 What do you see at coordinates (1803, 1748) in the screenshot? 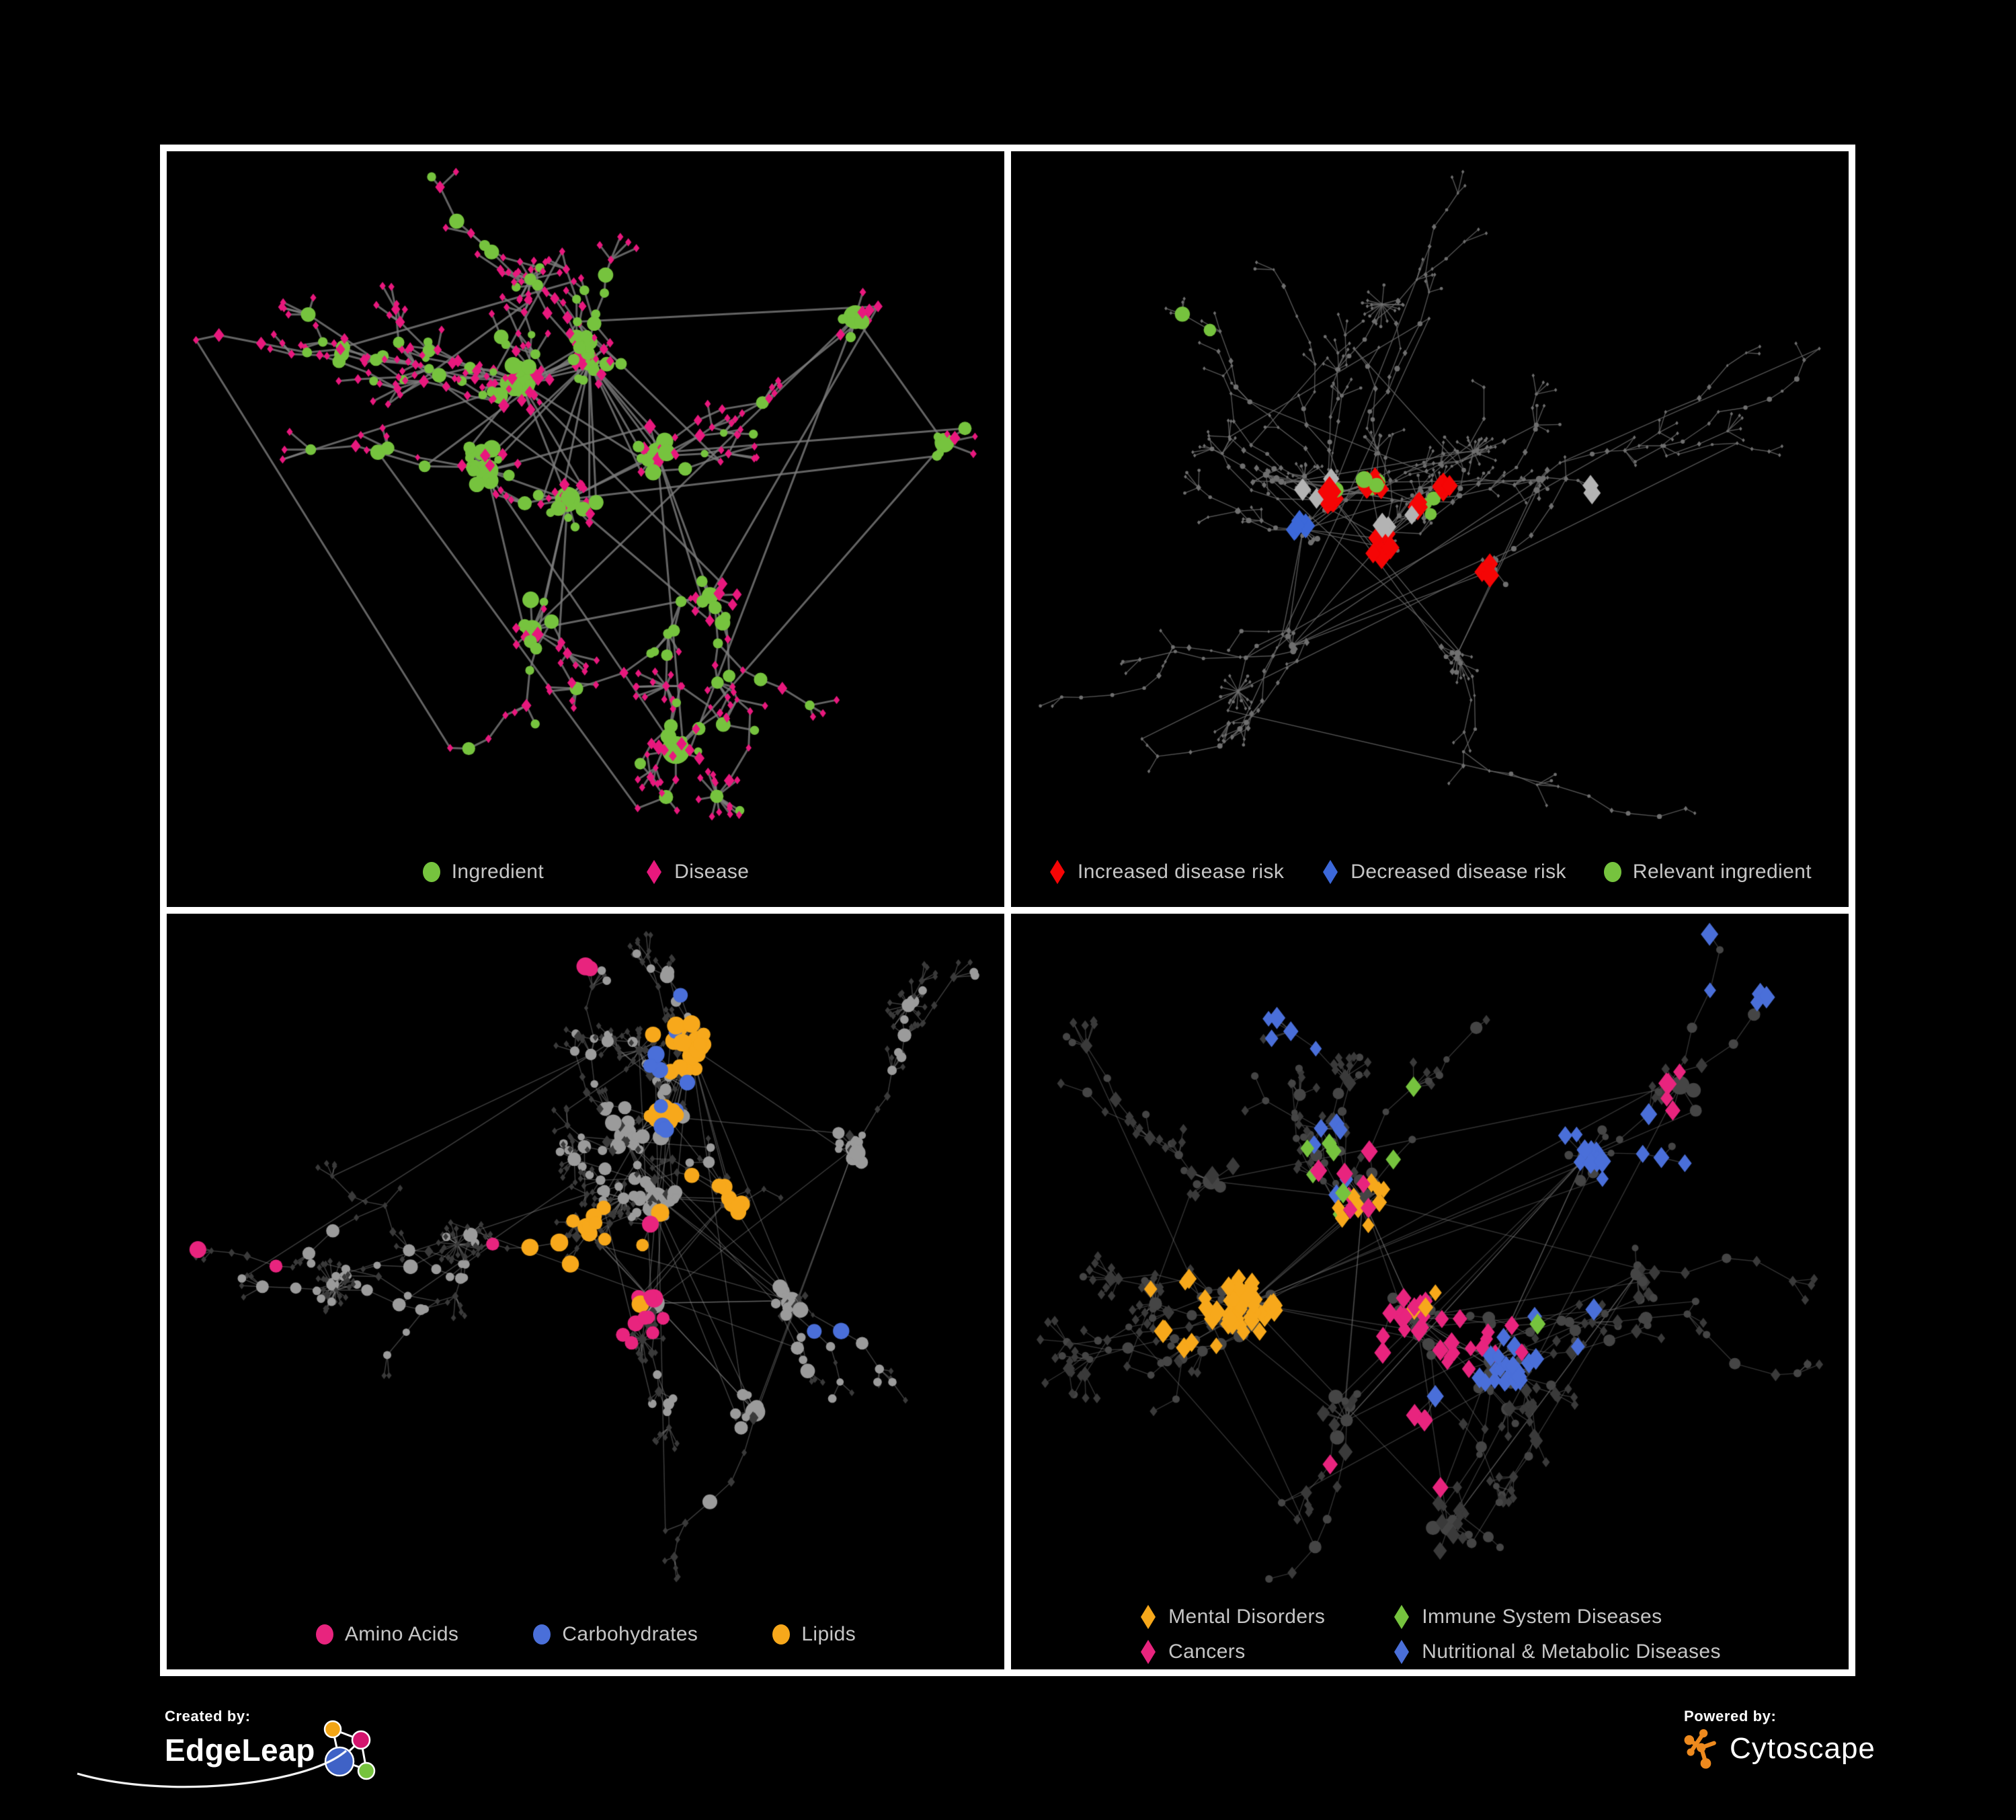
I see `cytoscape-wordmark: Cytoscape` at bounding box center [1803, 1748].